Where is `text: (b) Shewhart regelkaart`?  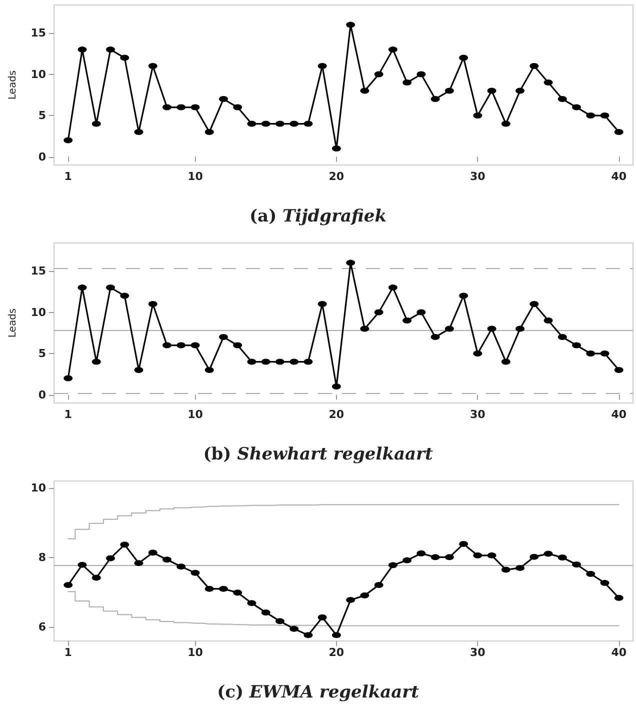
text: (b) Shewhart regelkaart is located at coordinates (318, 454).